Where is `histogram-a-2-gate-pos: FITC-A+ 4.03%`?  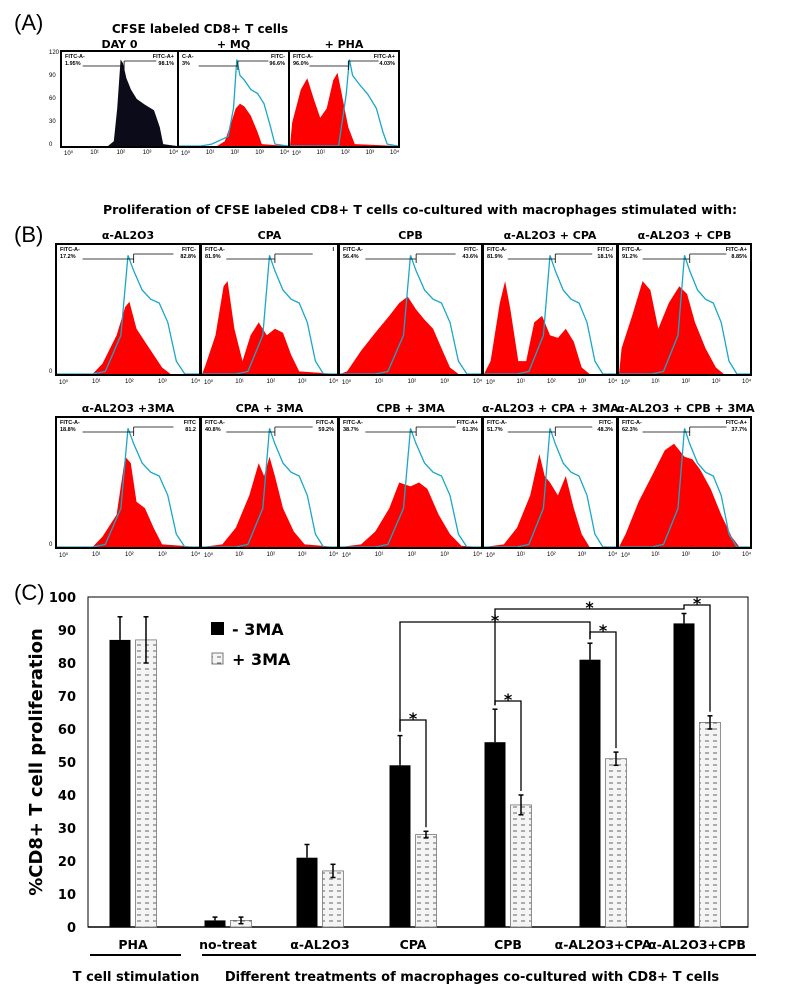 histogram-a-2-gate-pos: FITC-A+ 4.03% is located at coordinates (384, 61).